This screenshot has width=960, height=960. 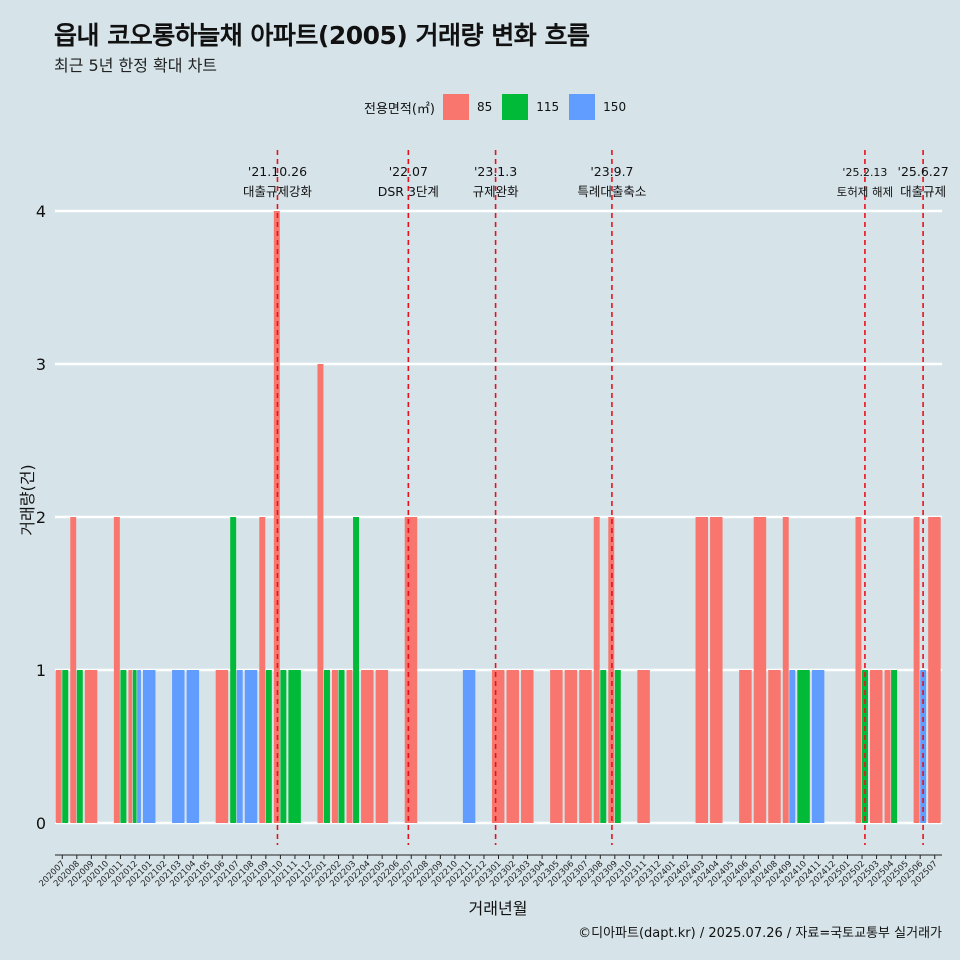 I want to click on event-date-3: '23.9.7, so click(x=611, y=171).